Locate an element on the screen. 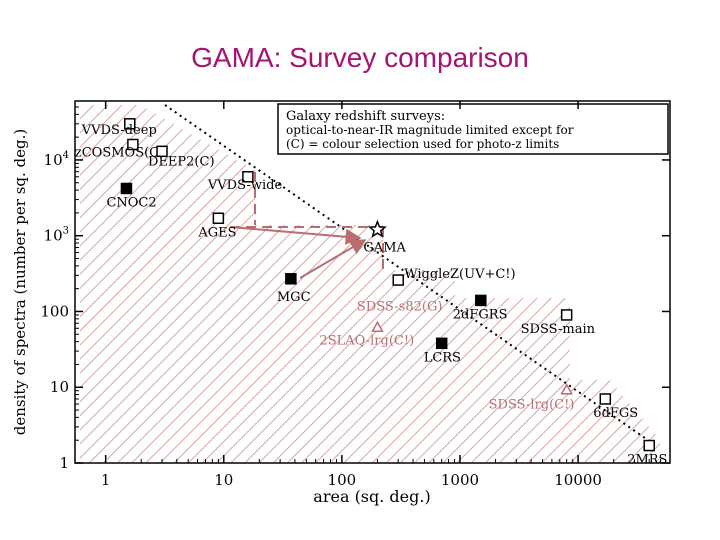  legend-box is located at coordinates (473, 129).